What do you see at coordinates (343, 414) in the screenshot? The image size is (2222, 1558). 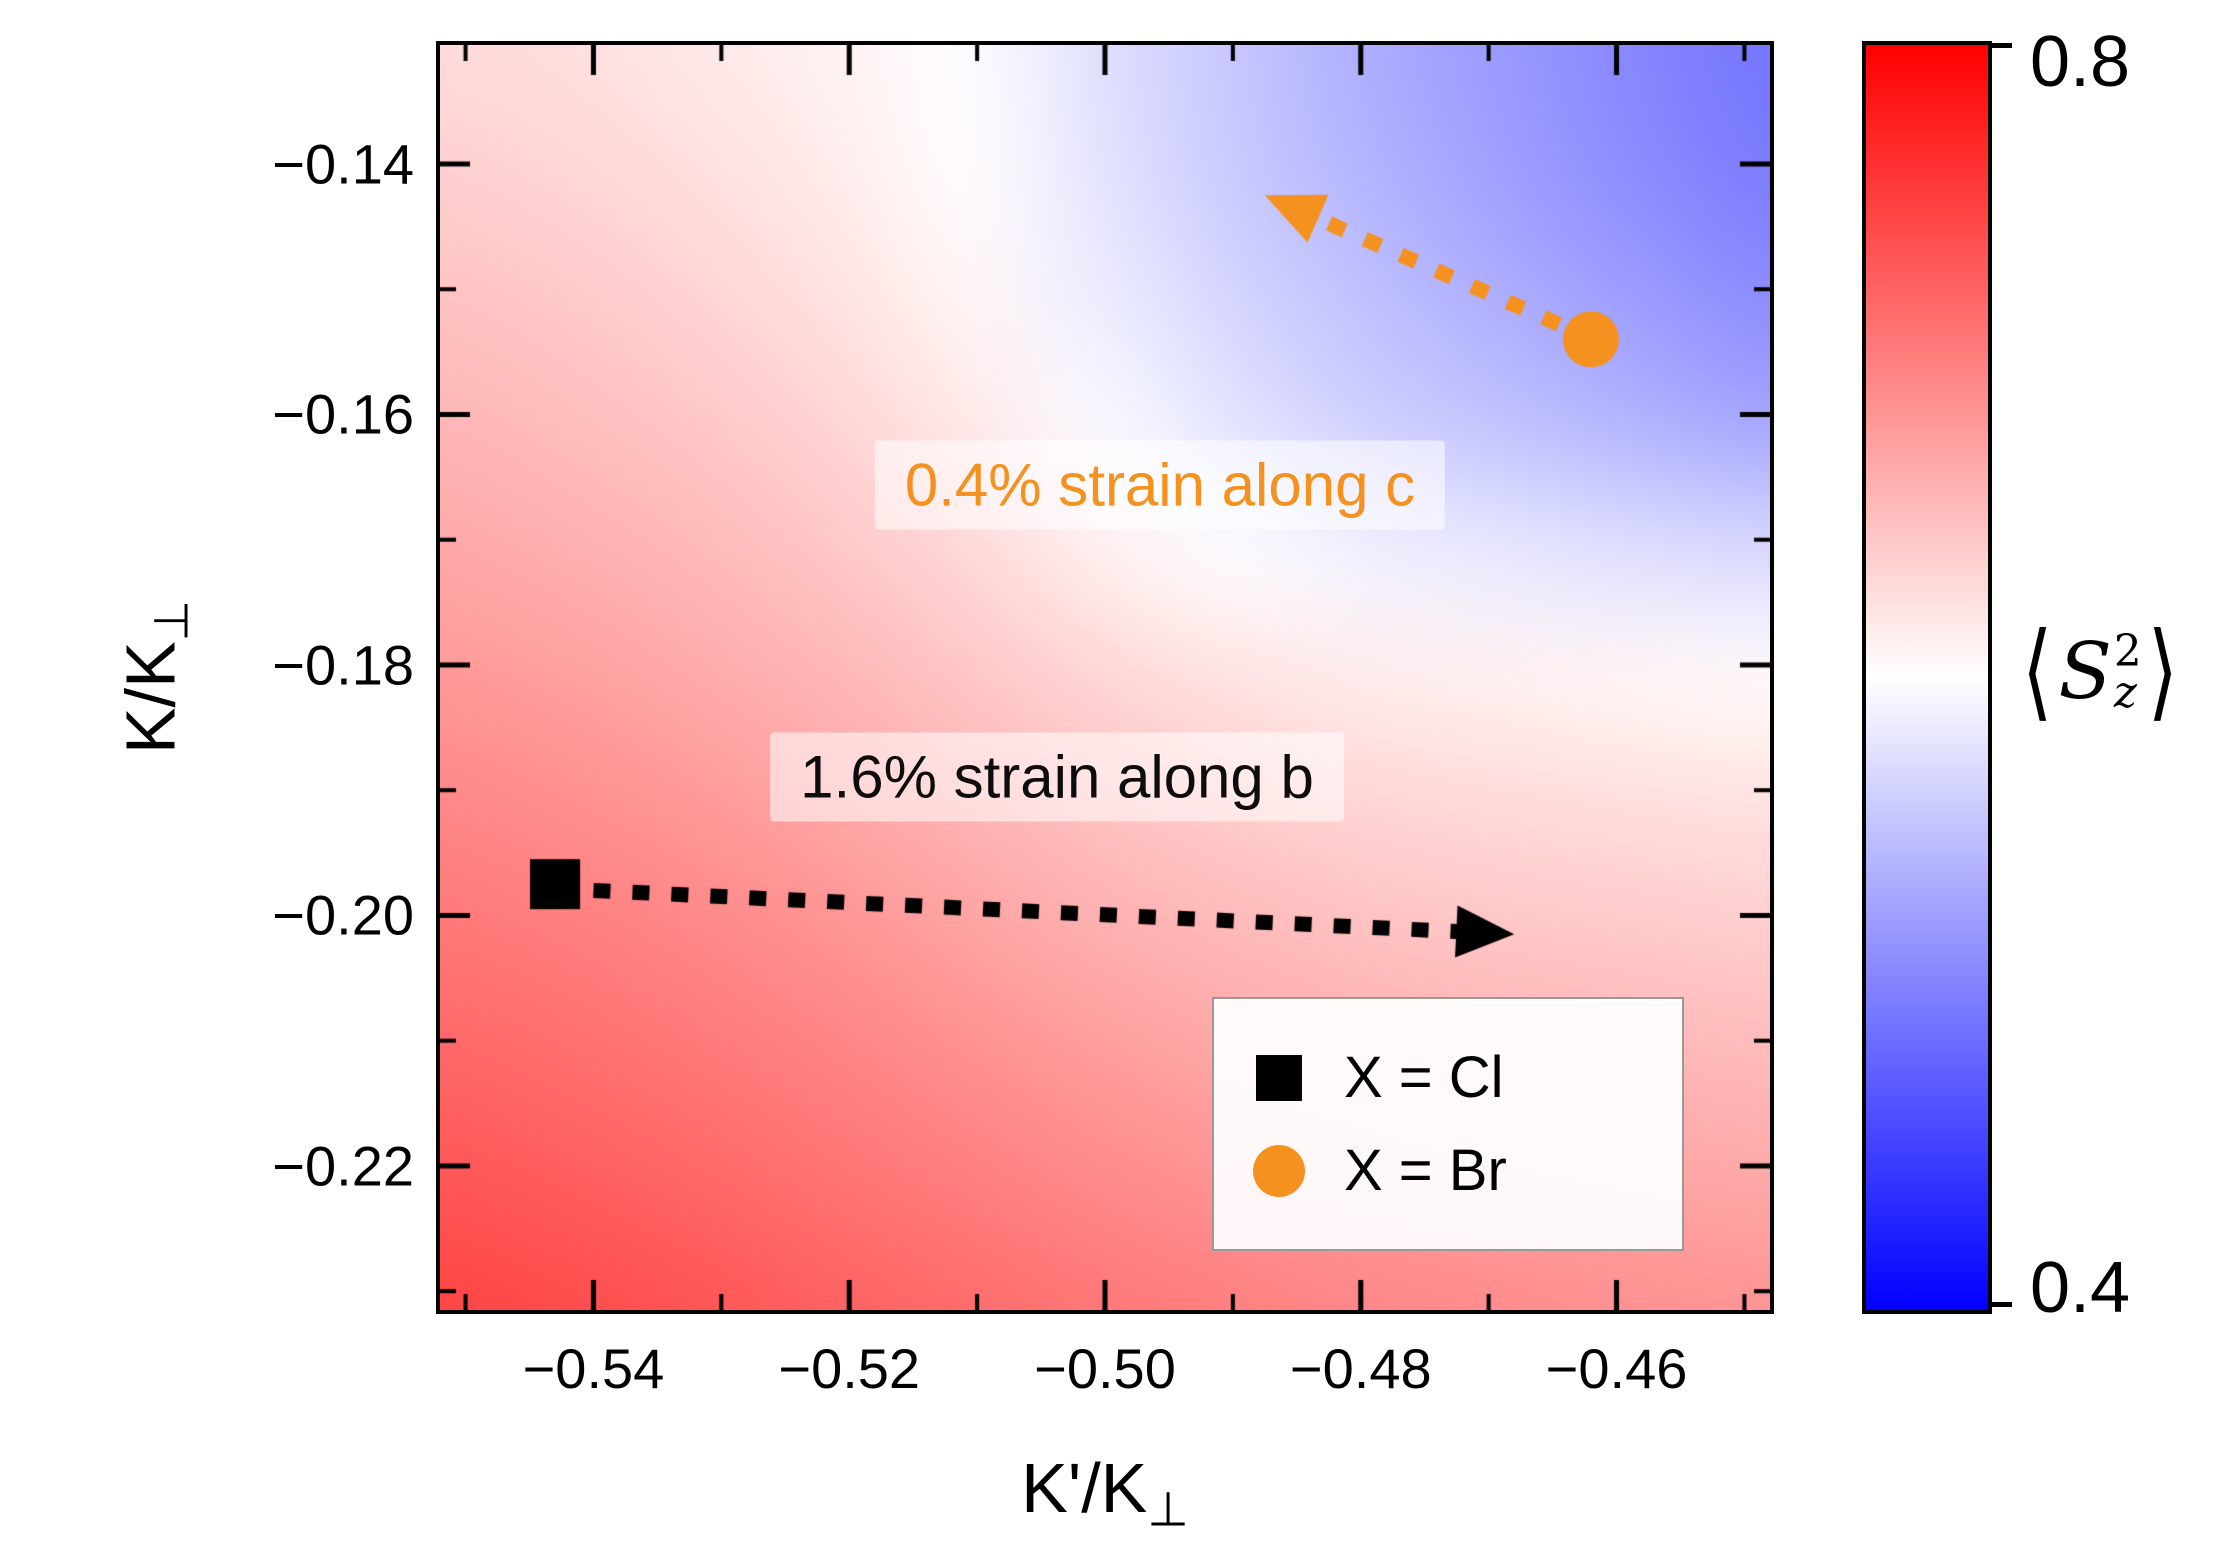 I see `y-tick-label: −0.16` at bounding box center [343, 414].